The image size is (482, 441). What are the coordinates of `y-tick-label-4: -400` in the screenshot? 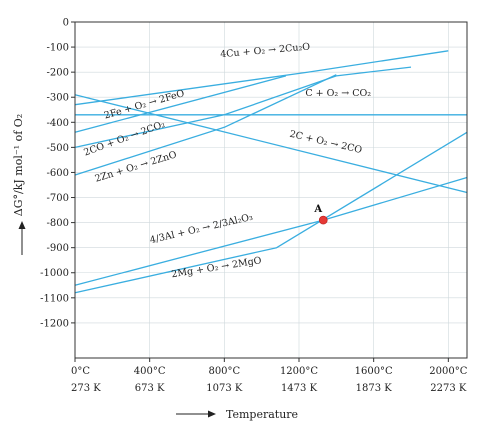 It's located at (58, 123).